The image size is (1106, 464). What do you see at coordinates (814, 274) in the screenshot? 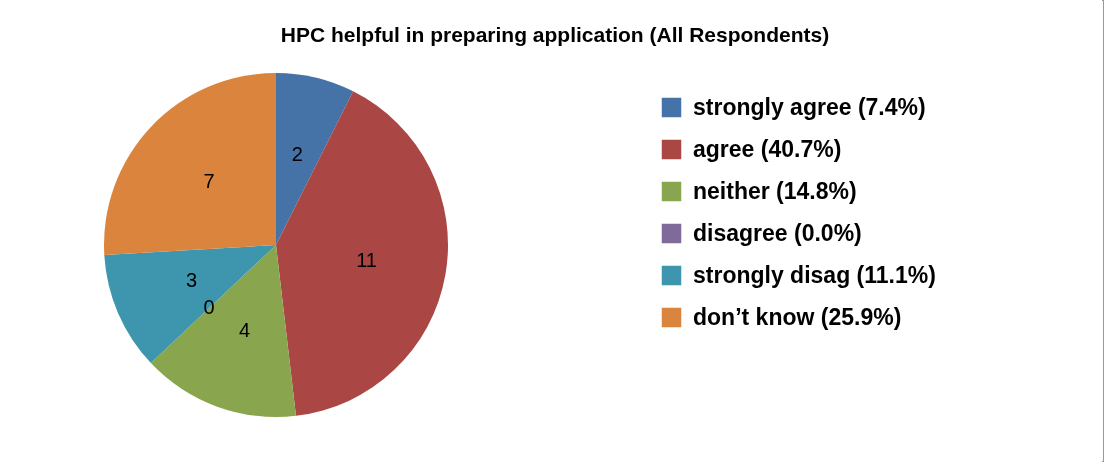
I see `legend-label: strongly disag (11.1%)` at bounding box center [814, 274].